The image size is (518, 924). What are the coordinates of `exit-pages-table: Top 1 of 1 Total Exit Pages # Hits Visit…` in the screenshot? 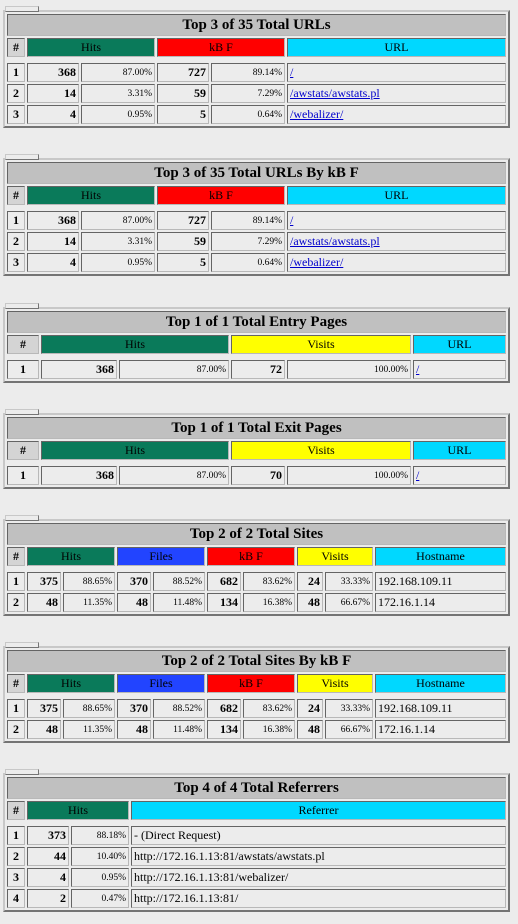 It's located at (256, 449).